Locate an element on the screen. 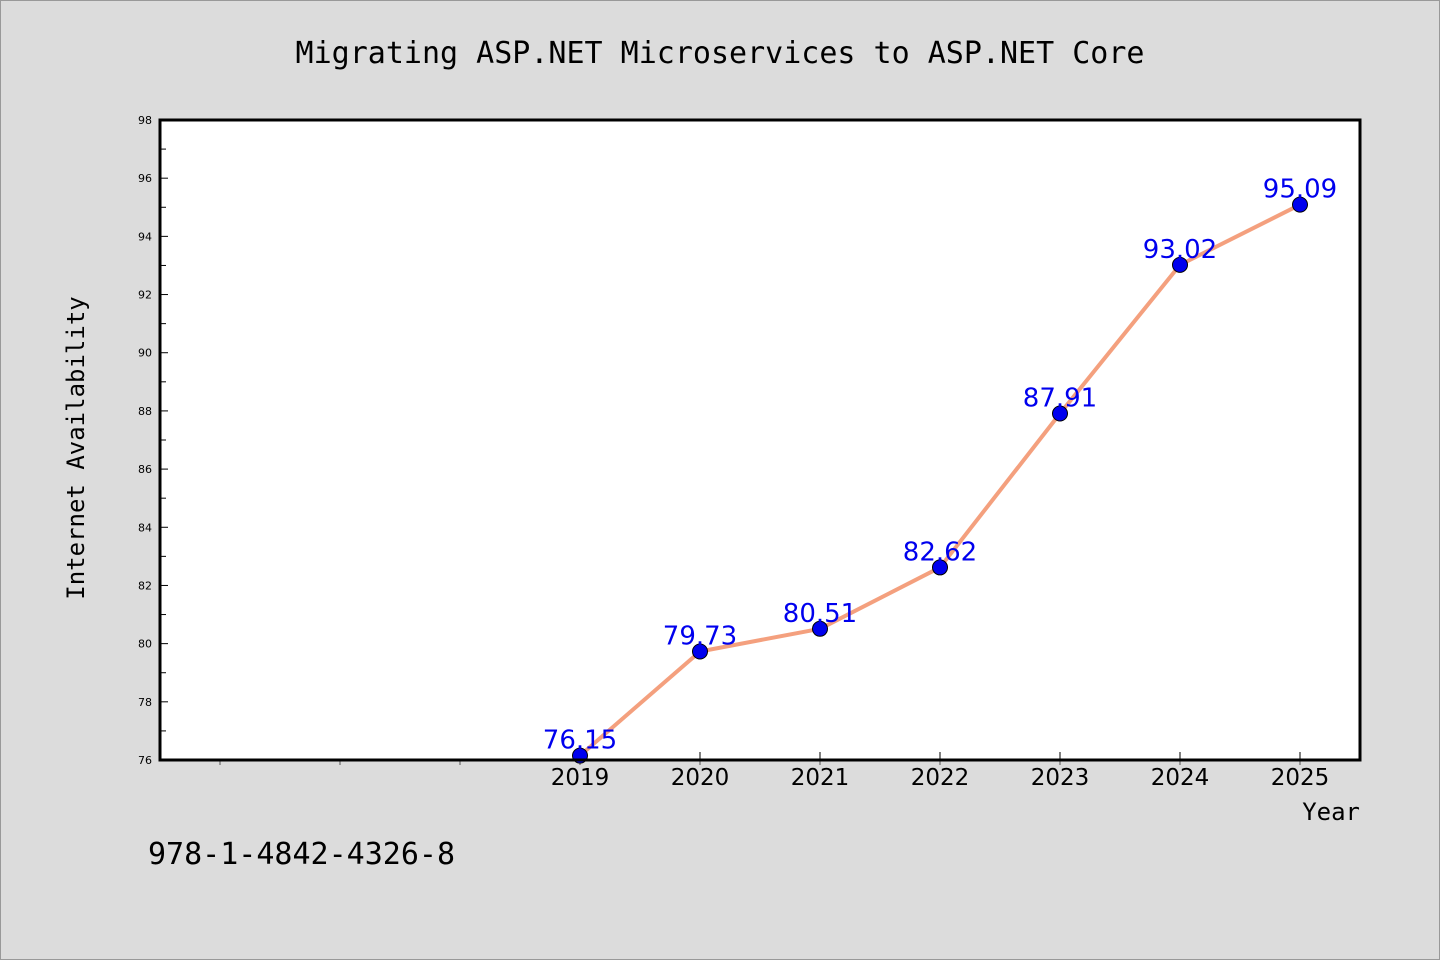  y-tick-label: 80 is located at coordinates (145, 644).